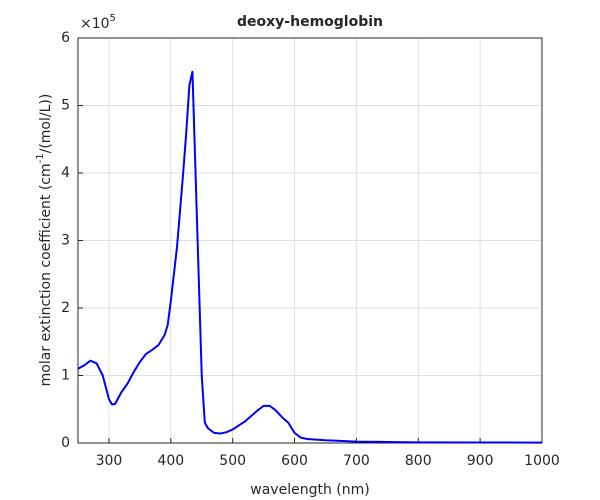  Describe the element at coordinates (95, 24) in the screenshot. I see `y-multiplier-base: ×10` at that location.